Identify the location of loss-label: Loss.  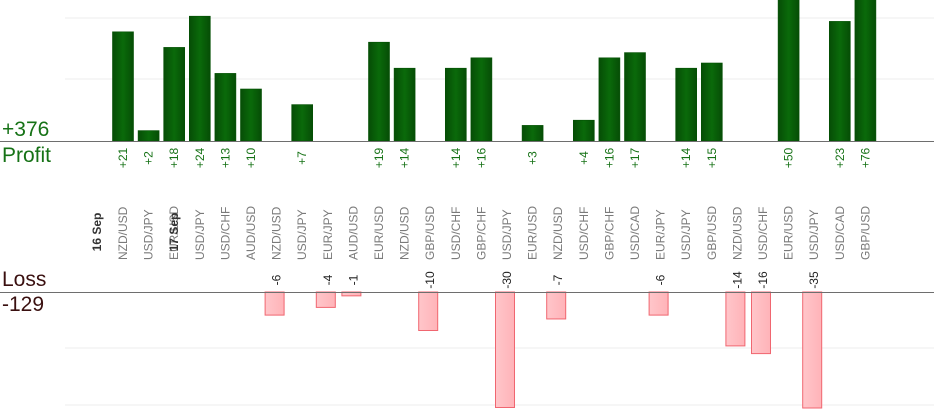
(24, 279).